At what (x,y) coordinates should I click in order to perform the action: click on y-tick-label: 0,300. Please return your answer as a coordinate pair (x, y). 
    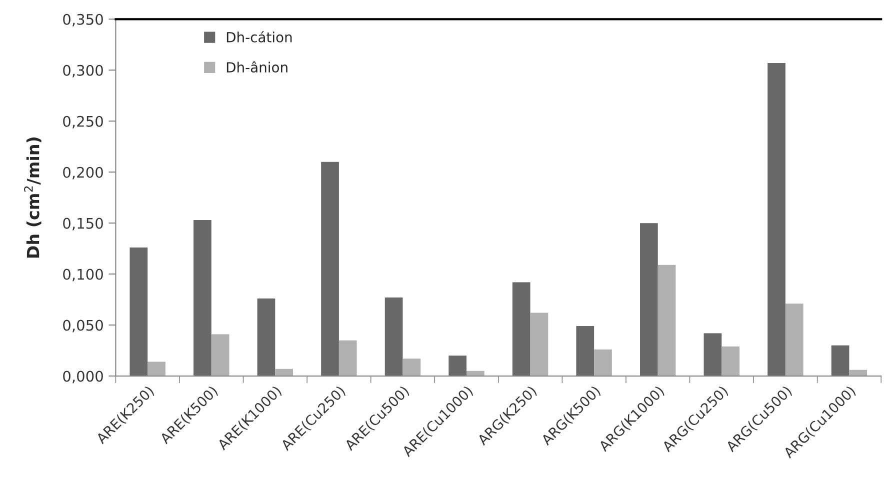
    Looking at the image, I should click on (83, 71).